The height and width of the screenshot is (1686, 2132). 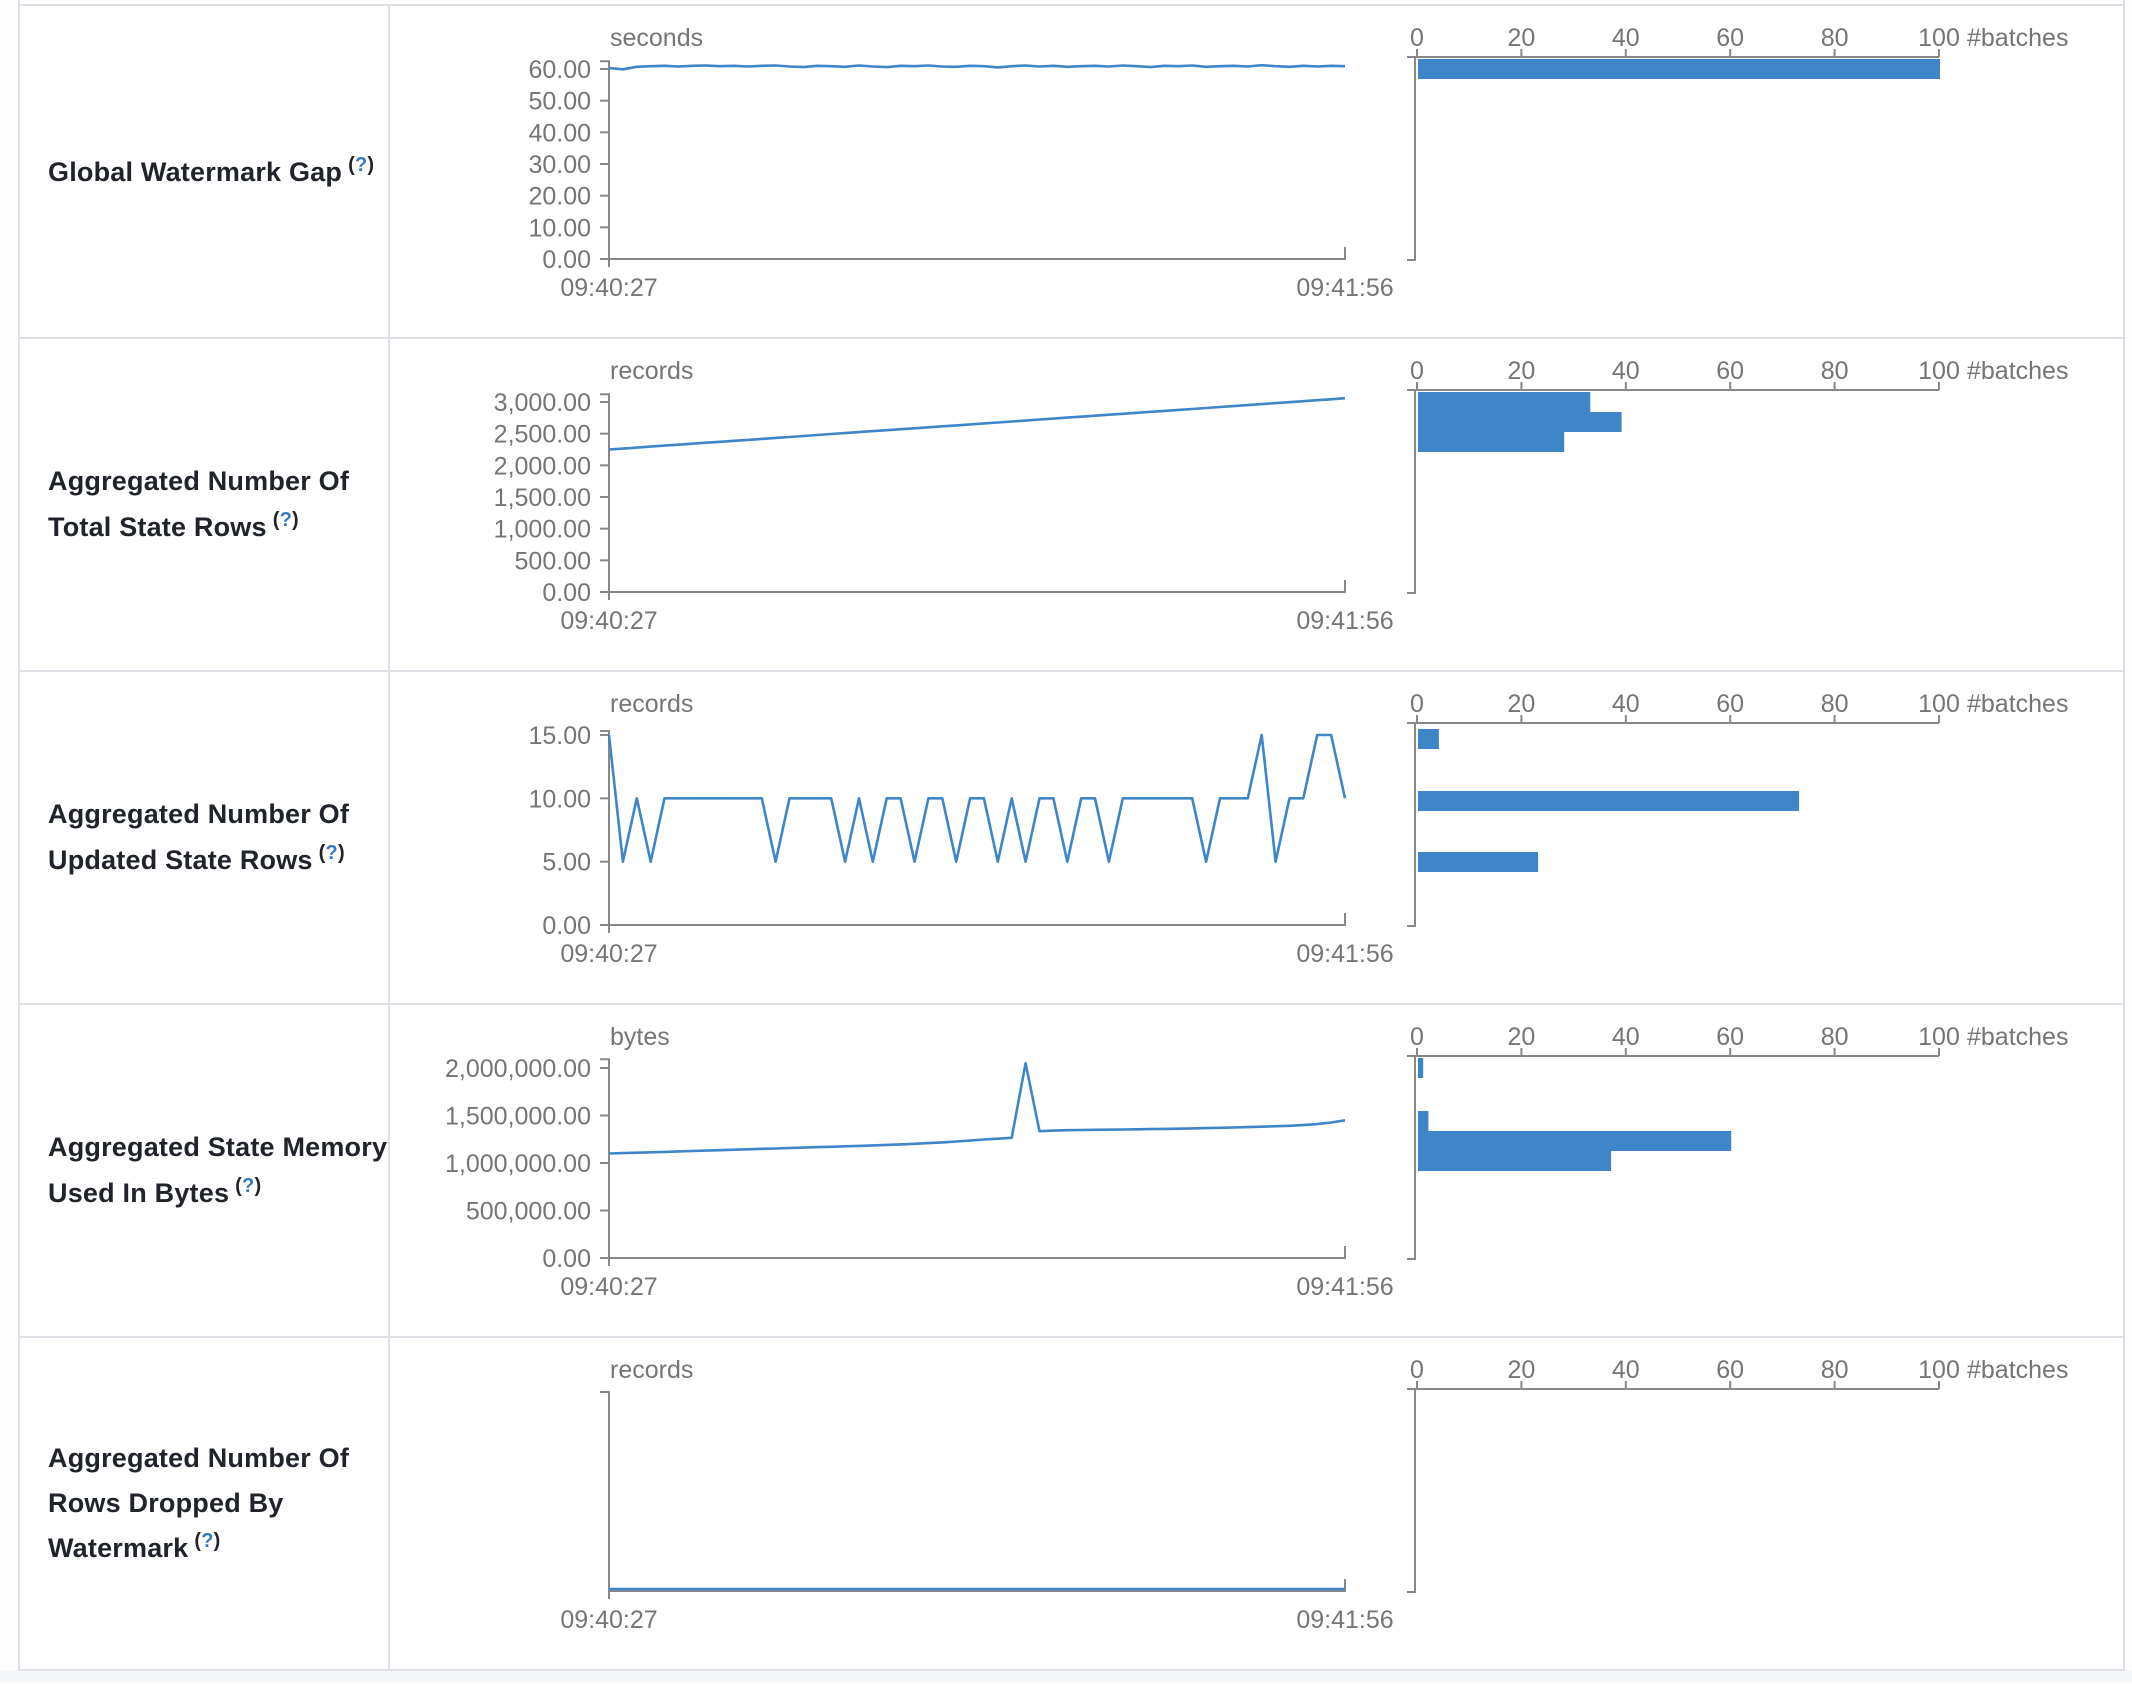 I want to click on timeline-y-tick-label: 1,000.00, so click(x=542, y=530).